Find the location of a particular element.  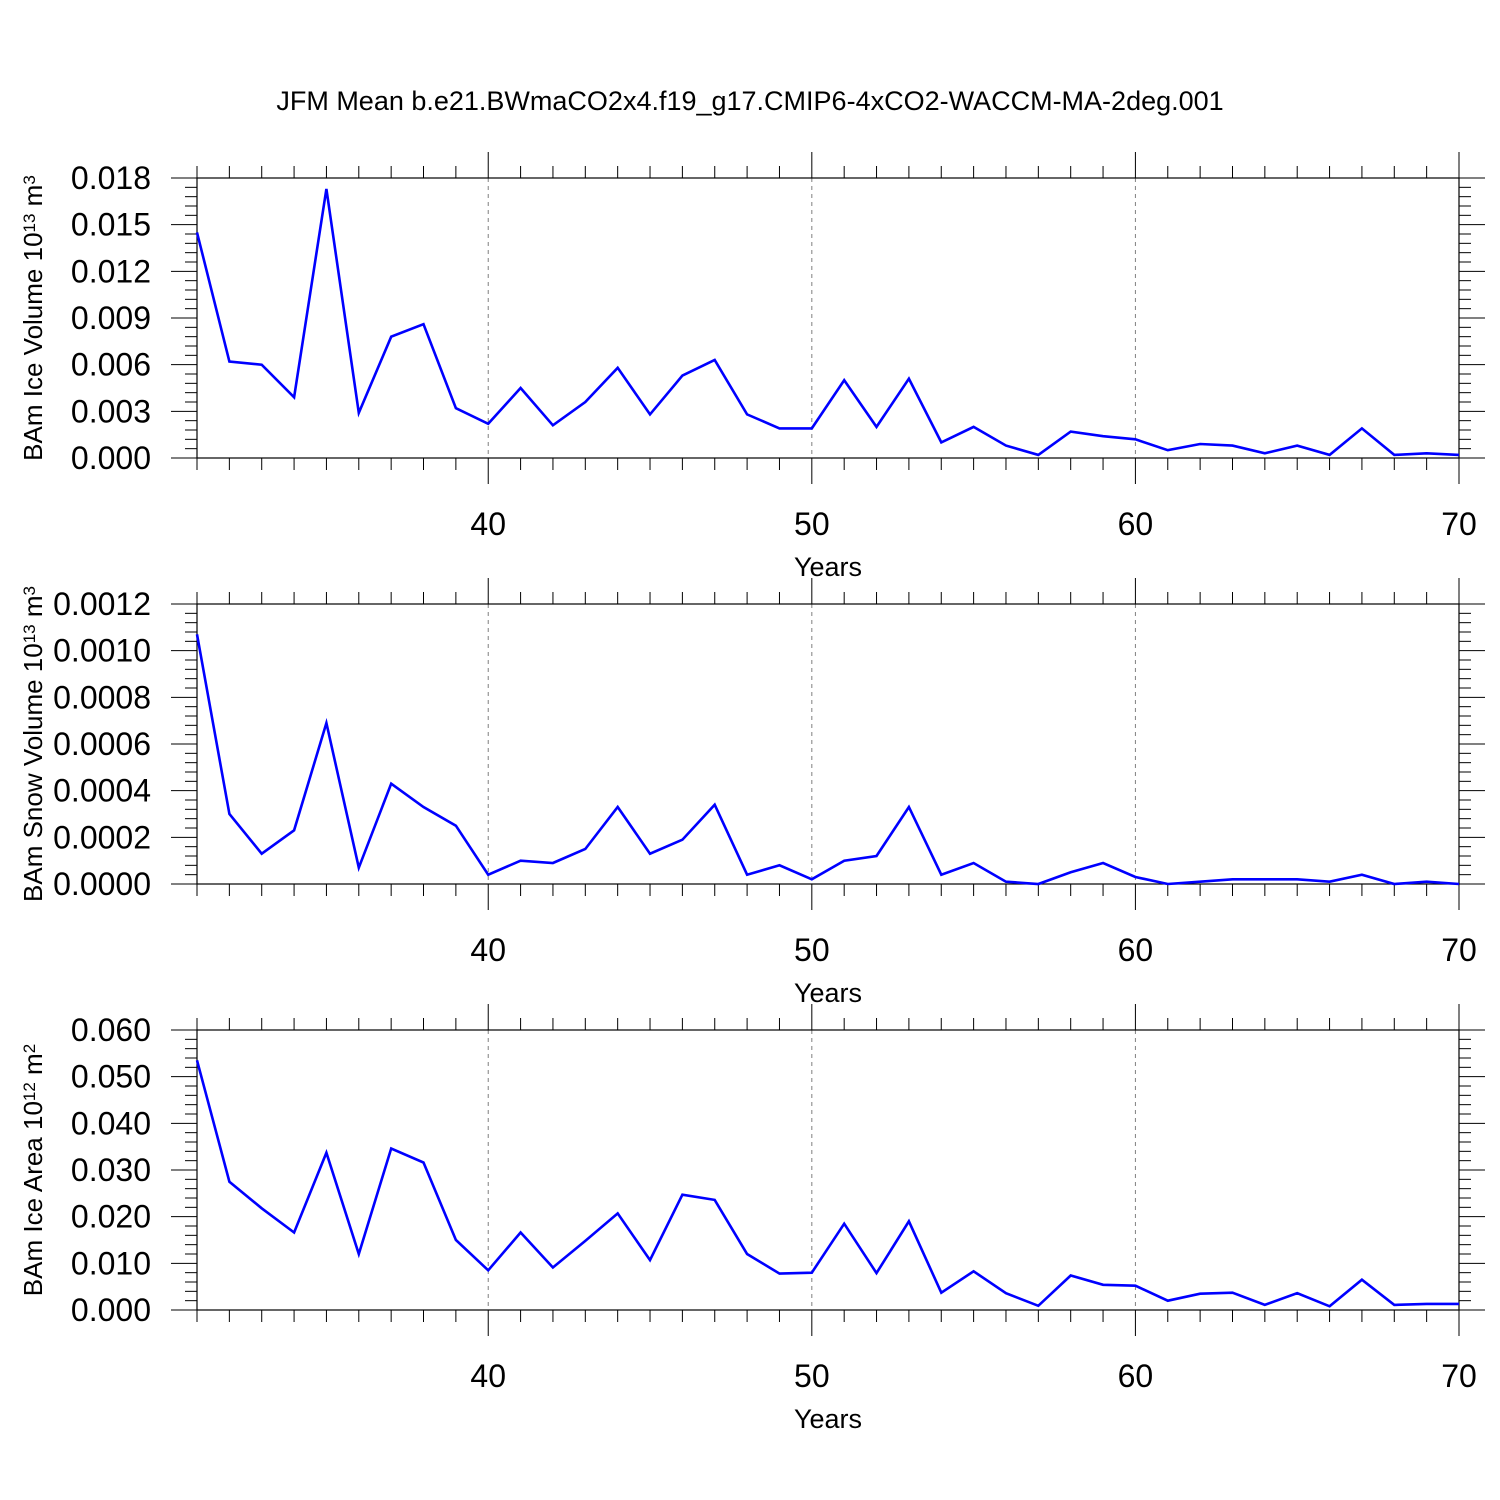

y-axis-label: BAm Ice Volume 1013 m3 is located at coordinates (33, 318).